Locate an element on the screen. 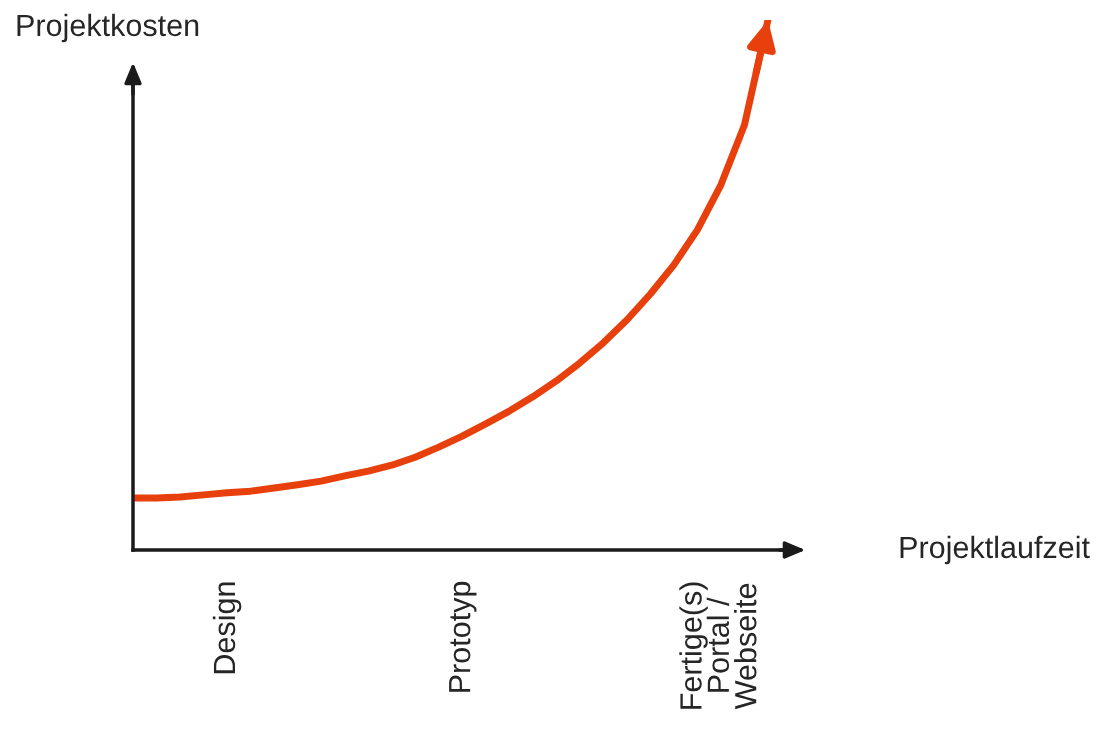  y-axis-title: Projektkosten is located at coordinates (108, 28).